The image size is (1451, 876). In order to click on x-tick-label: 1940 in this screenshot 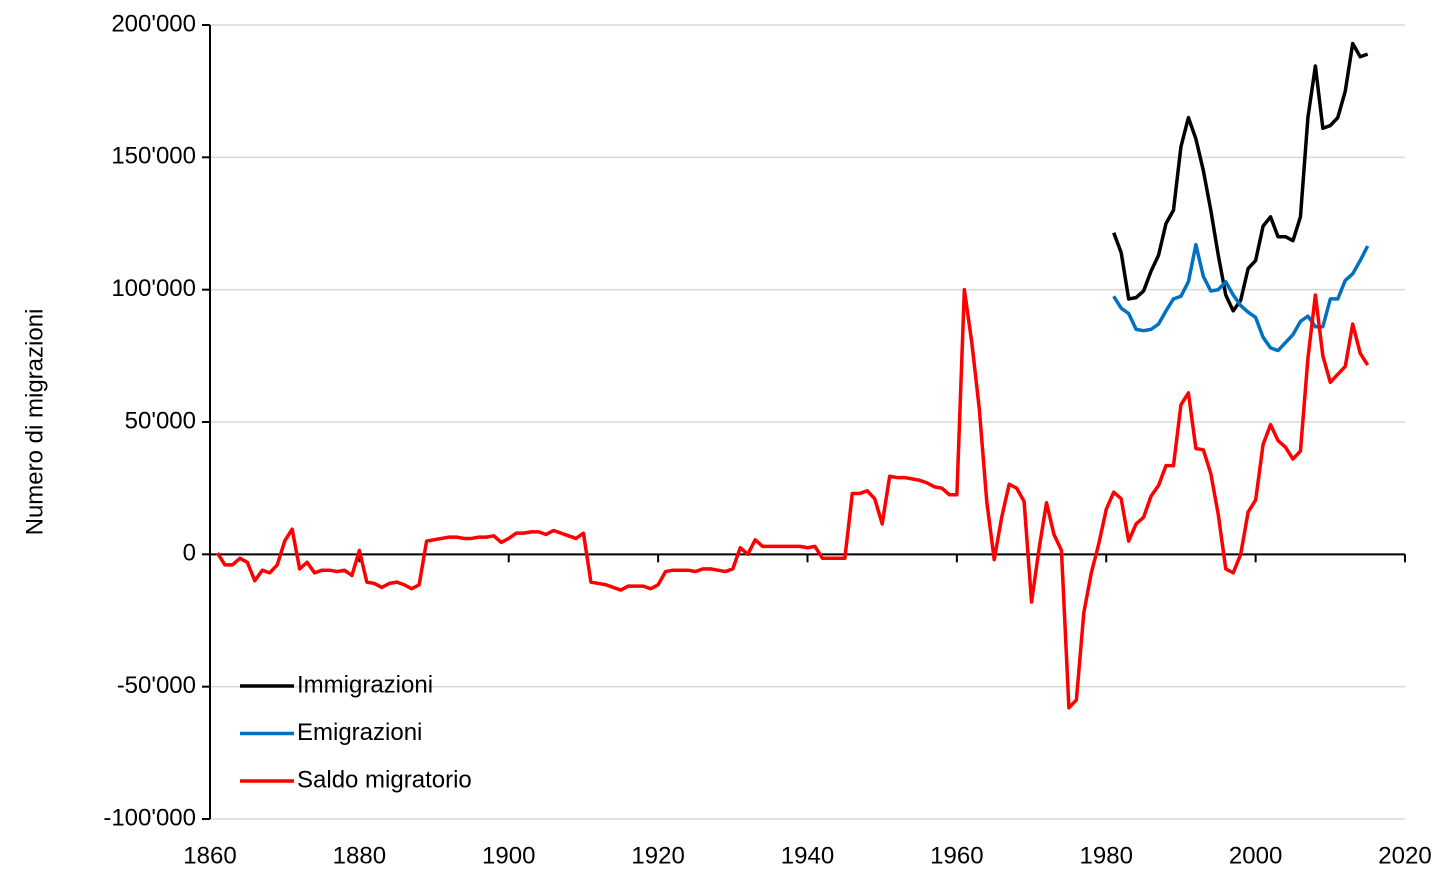, I will do `click(807, 855)`.